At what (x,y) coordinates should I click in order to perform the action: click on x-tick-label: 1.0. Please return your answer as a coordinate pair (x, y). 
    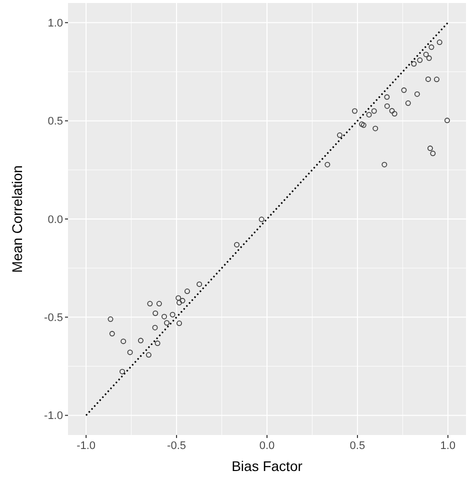
    Looking at the image, I should click on (448, 446).